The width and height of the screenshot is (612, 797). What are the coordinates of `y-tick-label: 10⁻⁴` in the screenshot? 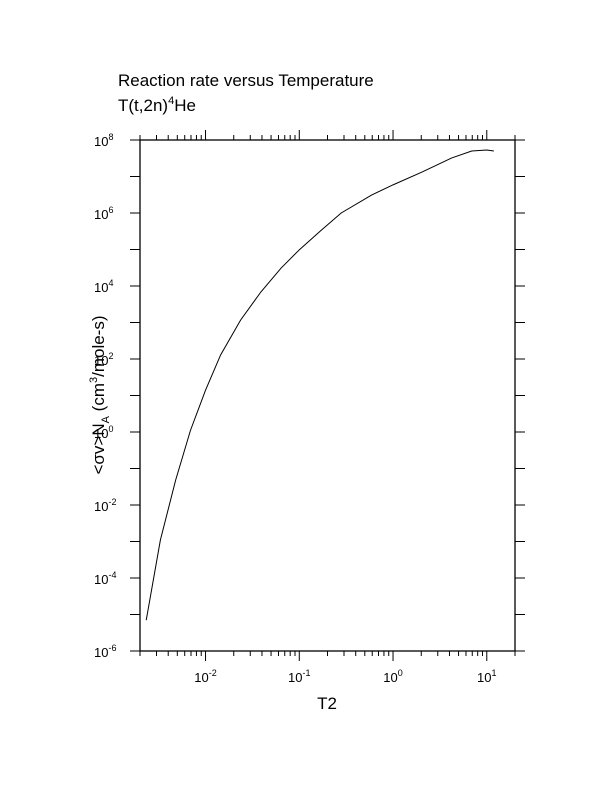 It's located at (105, 578).